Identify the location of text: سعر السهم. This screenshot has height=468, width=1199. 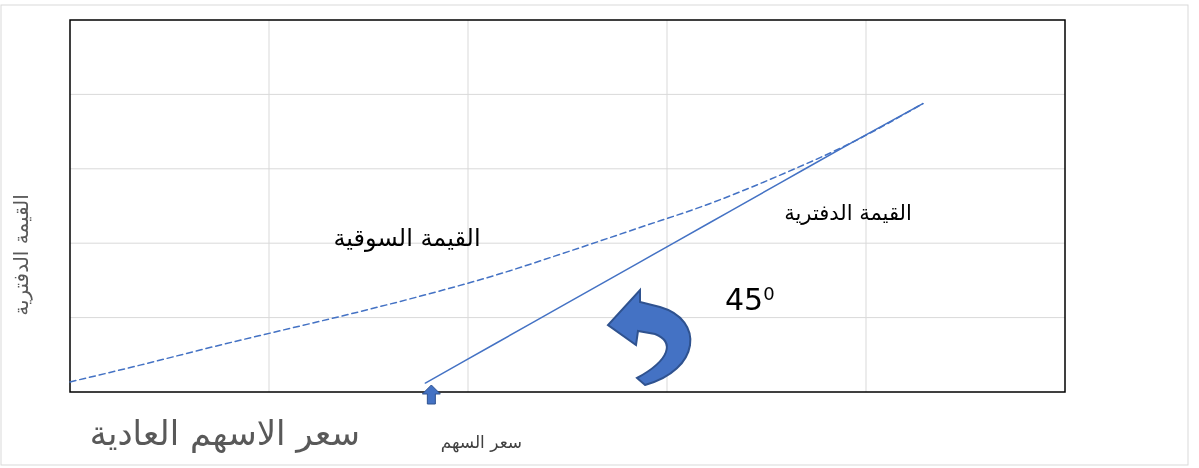
(481, 442).